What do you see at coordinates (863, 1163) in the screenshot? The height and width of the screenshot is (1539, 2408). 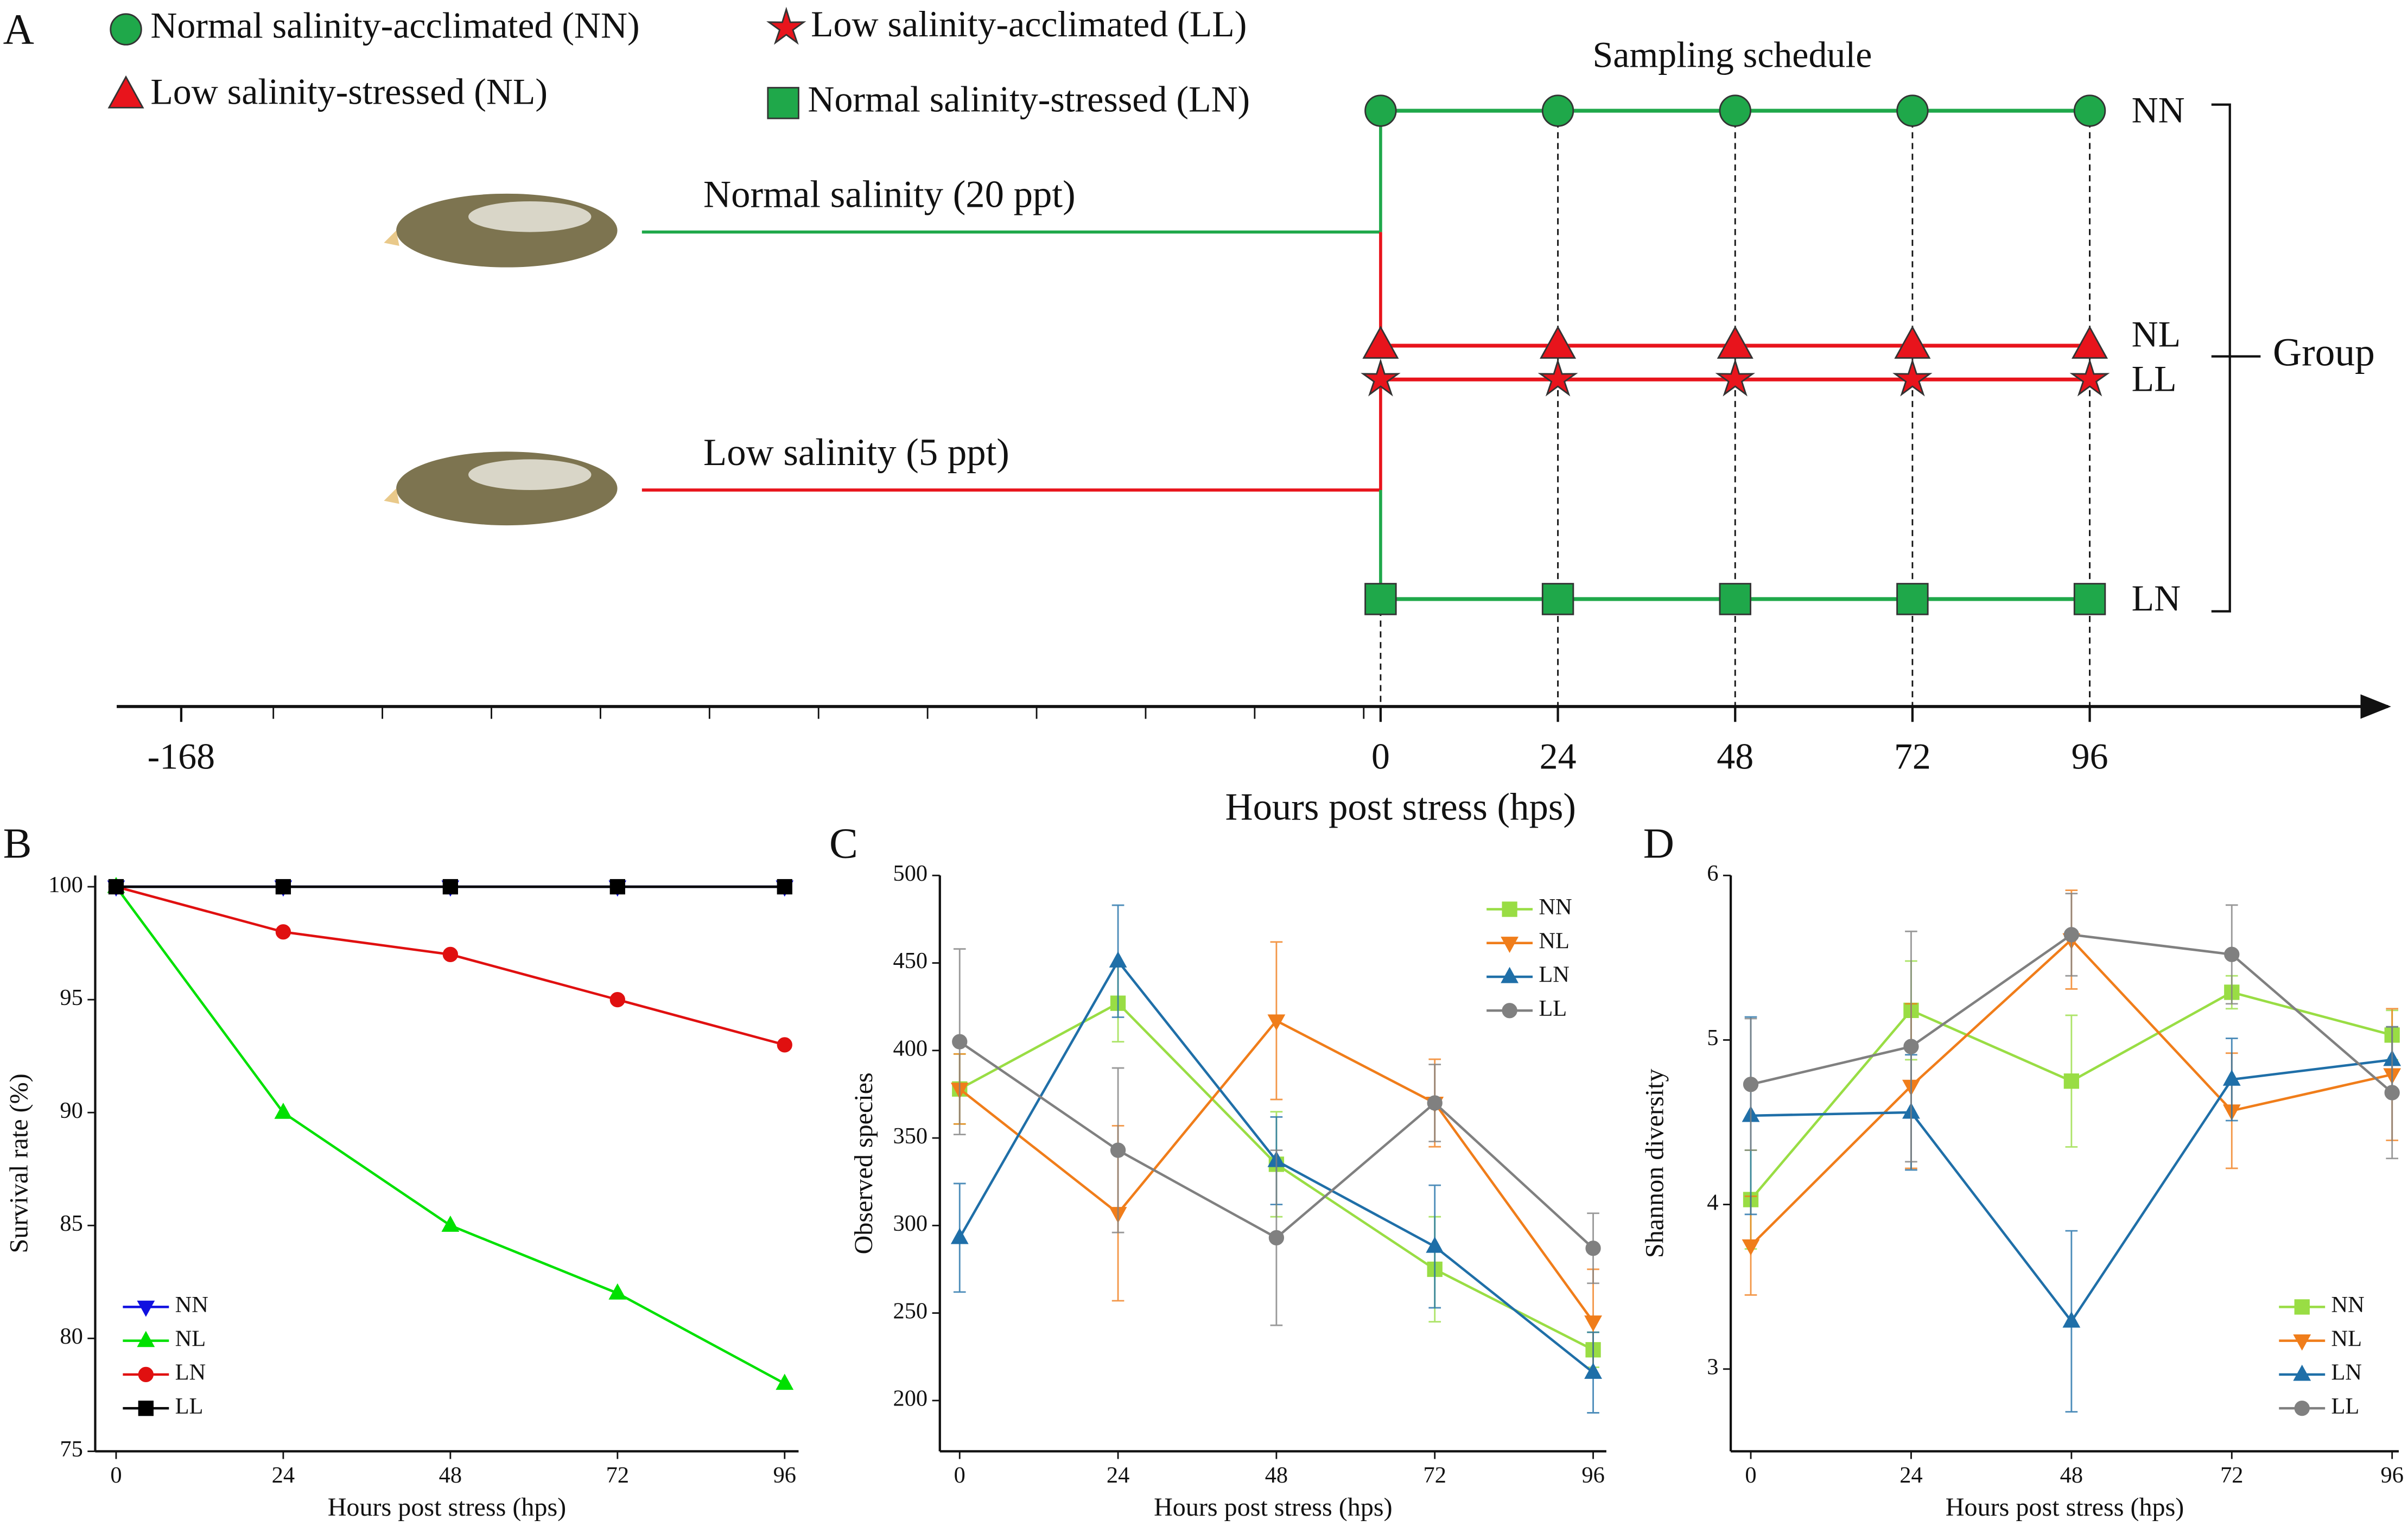 I see `y-axis-label: Observed species` at bounding box center [863, 1163].